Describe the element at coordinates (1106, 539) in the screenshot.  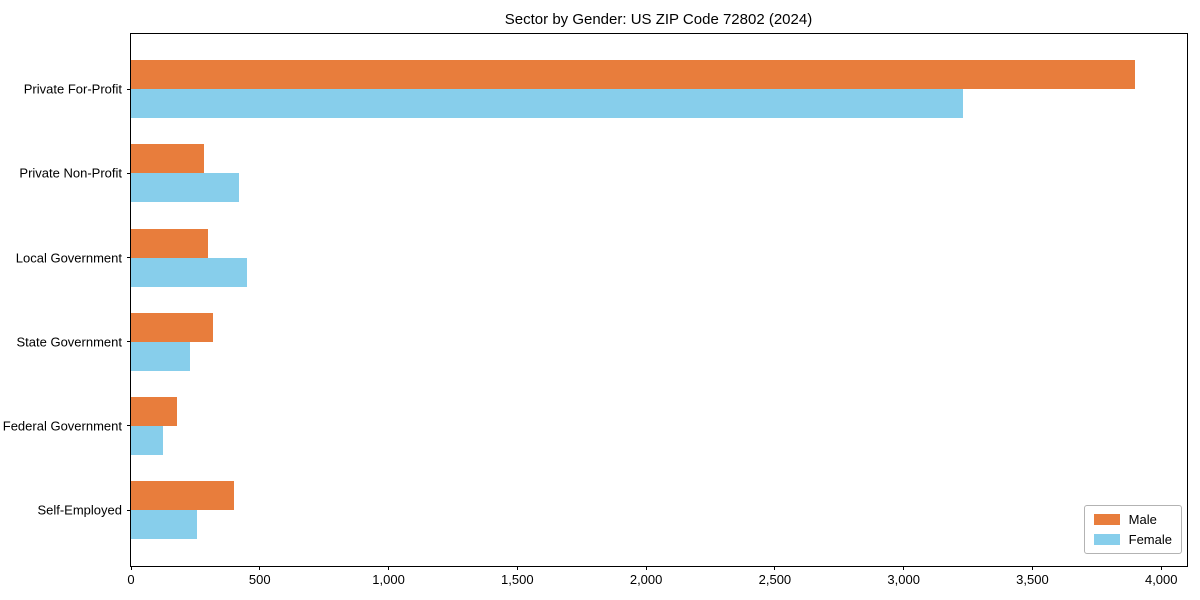
I see `legend-swatch-female-icon` at that location.